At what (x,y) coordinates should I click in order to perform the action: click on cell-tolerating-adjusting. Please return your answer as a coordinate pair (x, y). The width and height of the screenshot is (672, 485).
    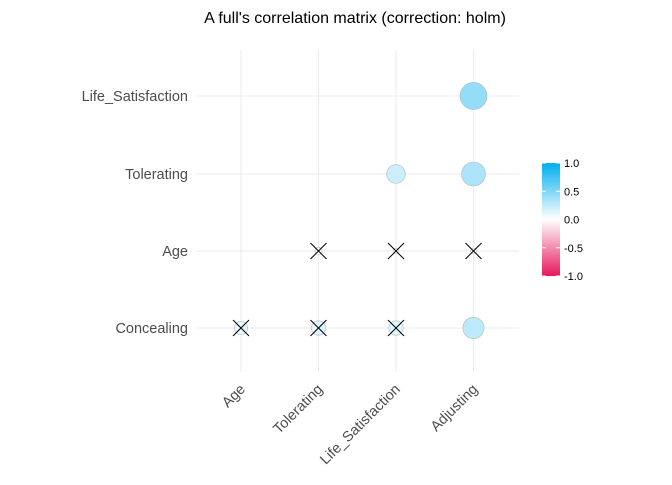
    Looking at the image, I should click on (473, 174).